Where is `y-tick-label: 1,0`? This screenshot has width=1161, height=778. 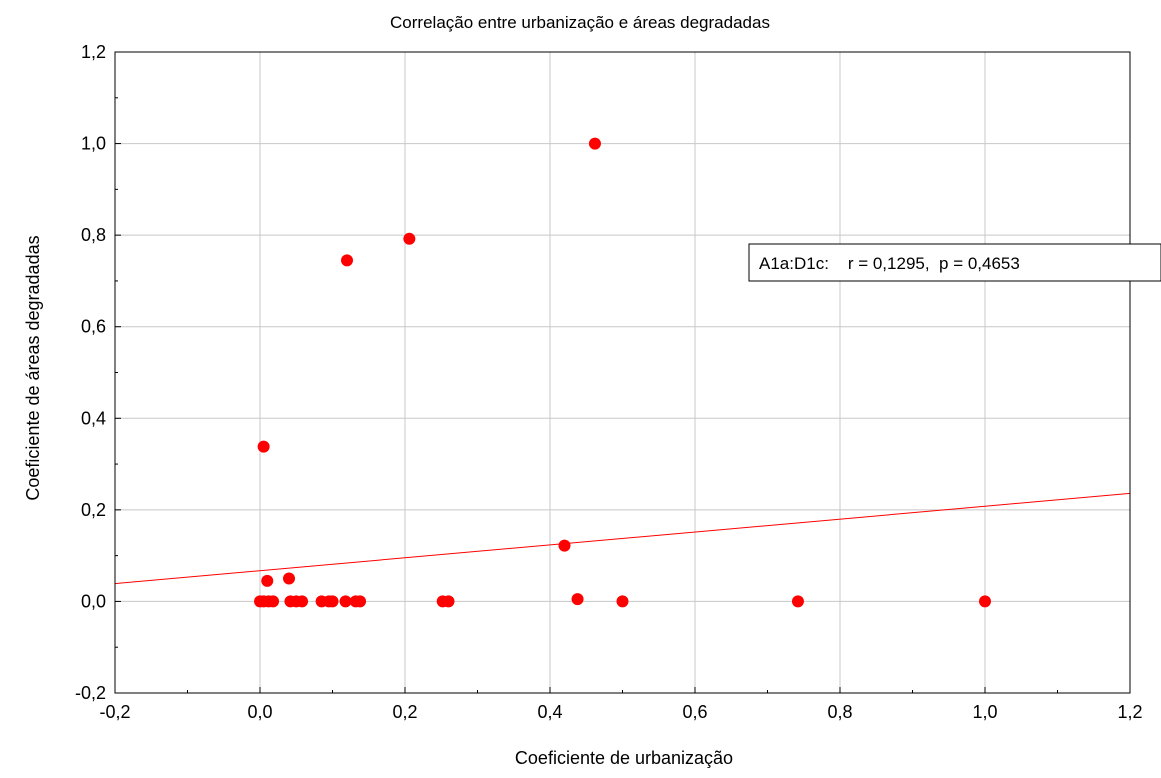 y-tick-label: 1,0 is located at coordinates (93, 144).